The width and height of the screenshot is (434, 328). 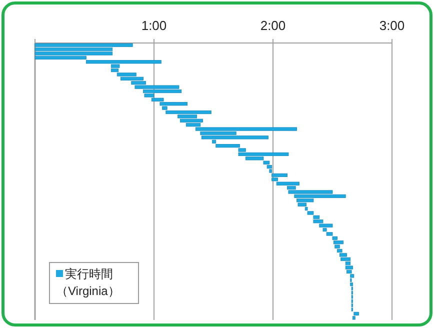 What do you see at coordinates (154, 25) in the screenshot?
I see `x-tick-label: 1:00` at bounding box center [154, 25].